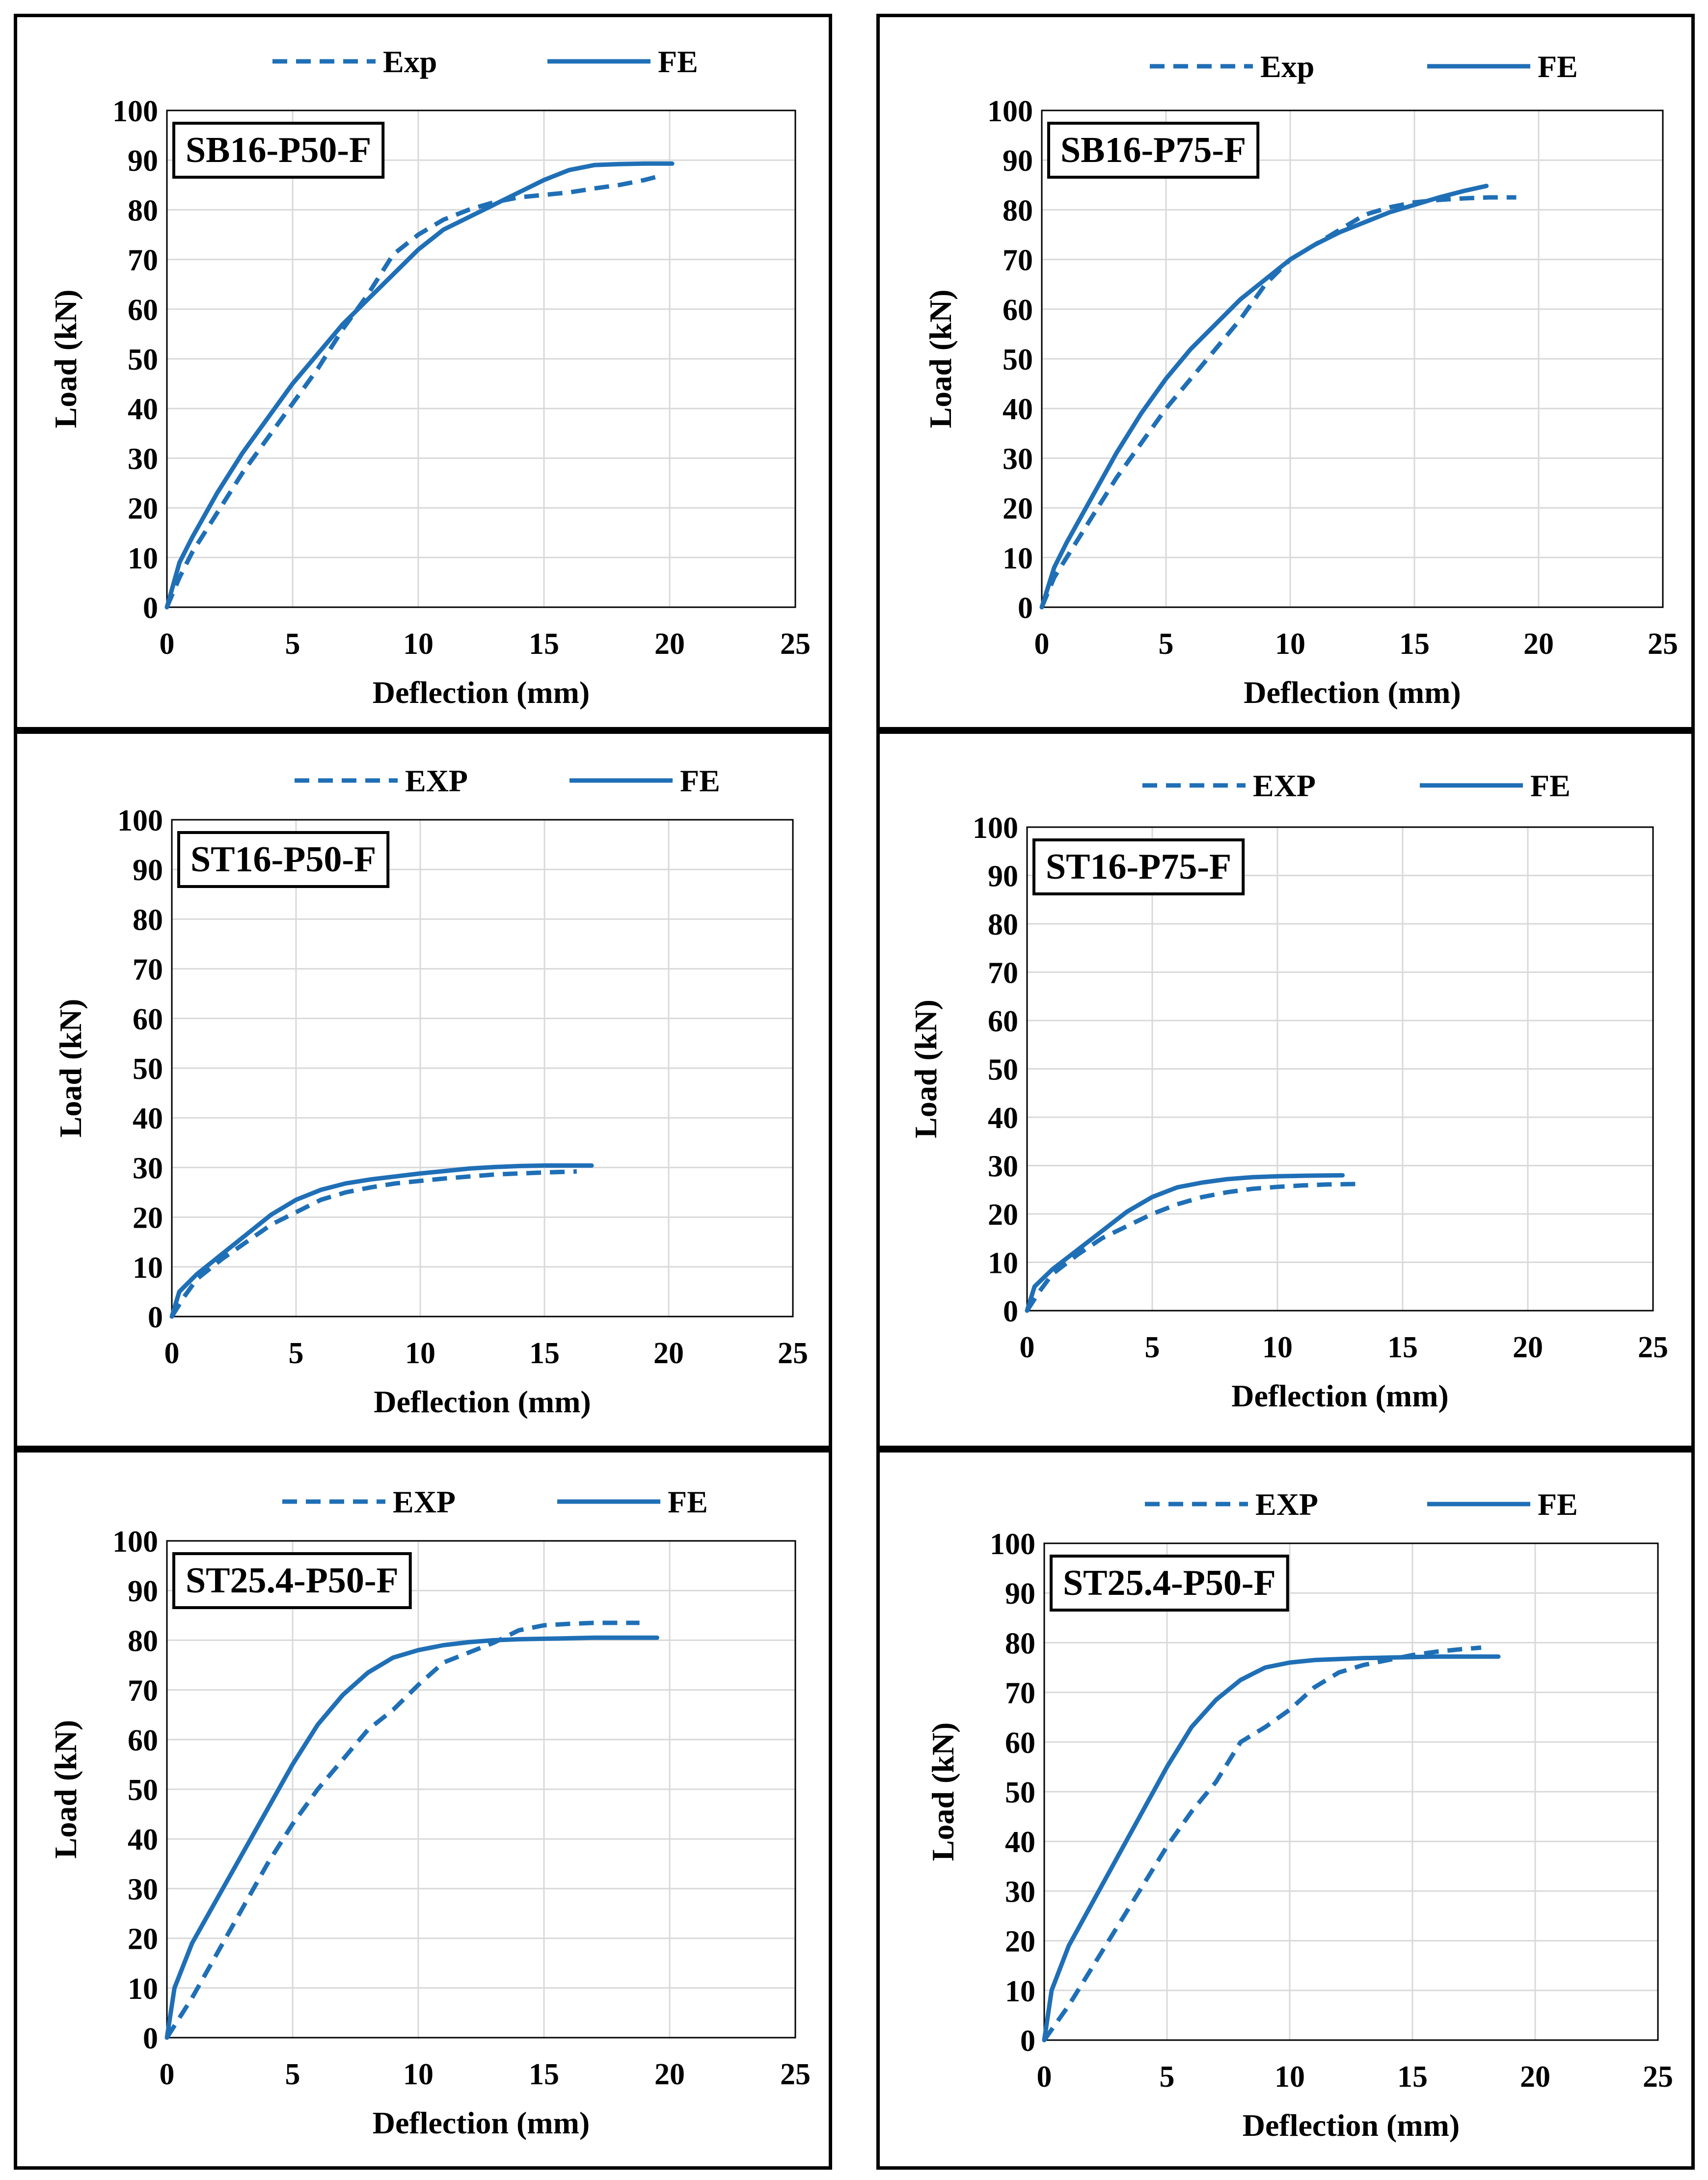 The height and width of the screenshot is (2180, 1708). Describe the element at coordinates (1138, 867) in the screenshot. I see `chart-title: ST16-P75-F` at that location.